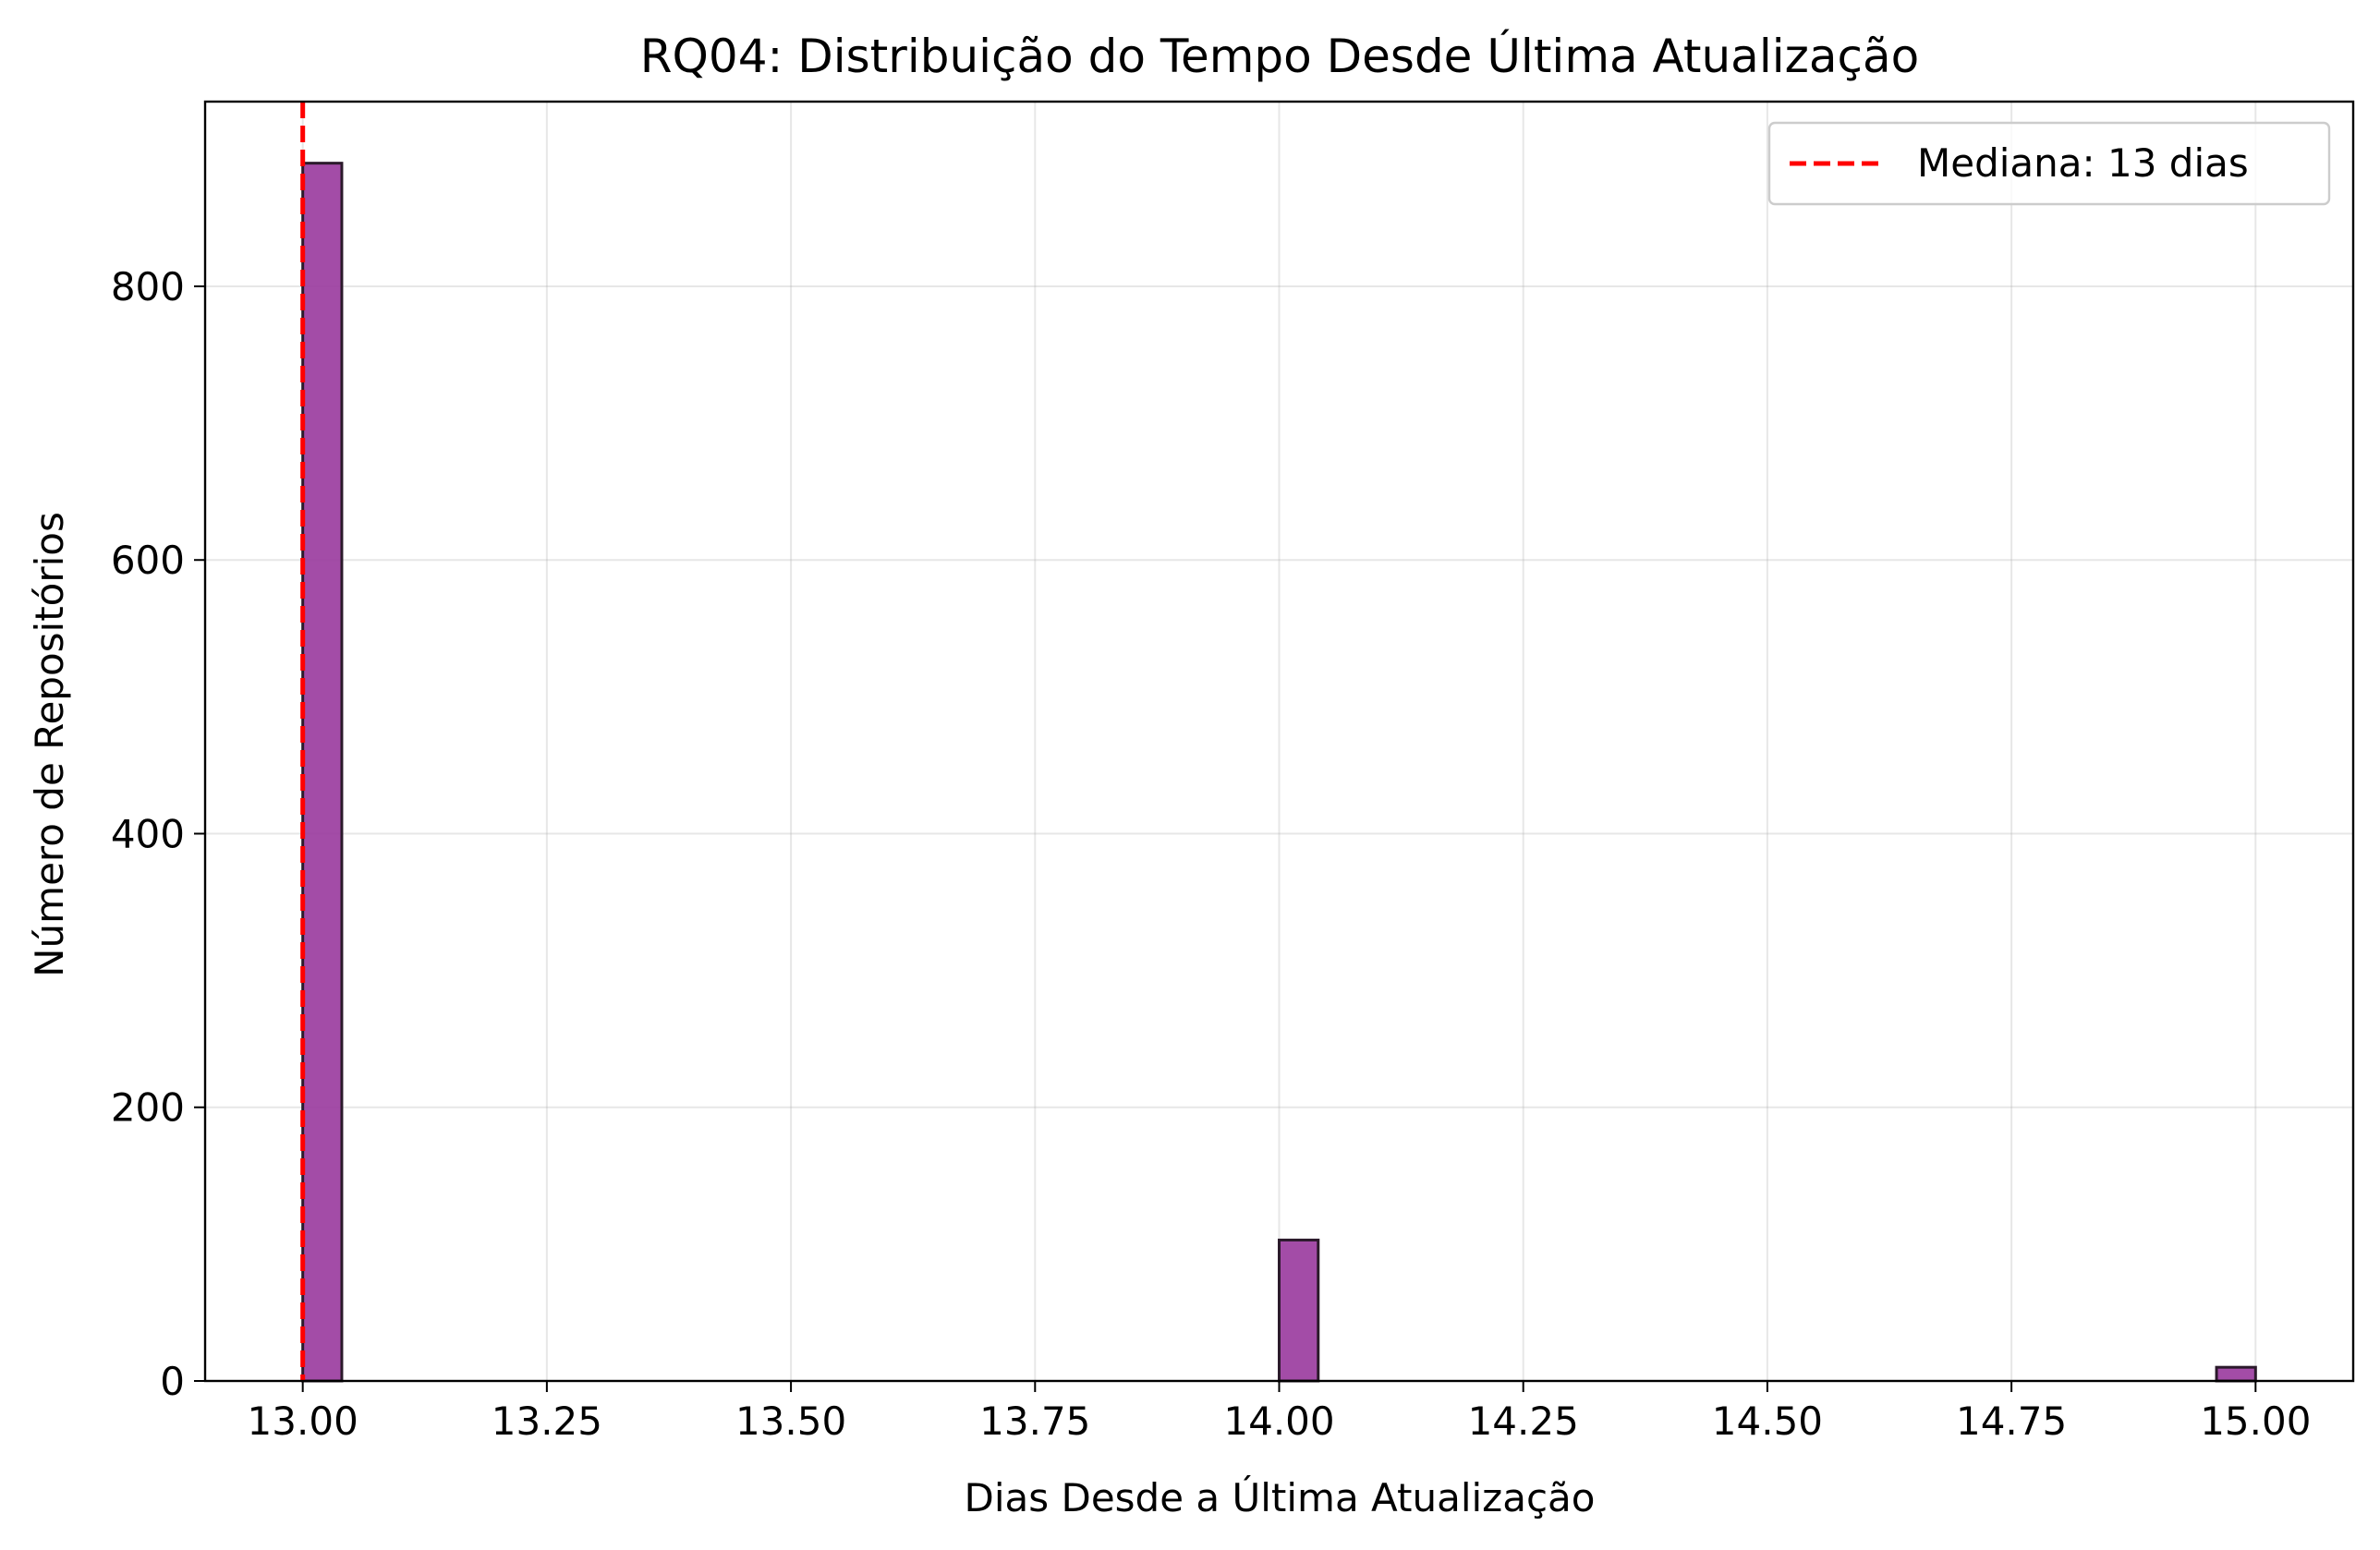  Describe the element at coordinates (547, 1421) in the screenshot. I see `x-tick-label: 13.25` at that location.